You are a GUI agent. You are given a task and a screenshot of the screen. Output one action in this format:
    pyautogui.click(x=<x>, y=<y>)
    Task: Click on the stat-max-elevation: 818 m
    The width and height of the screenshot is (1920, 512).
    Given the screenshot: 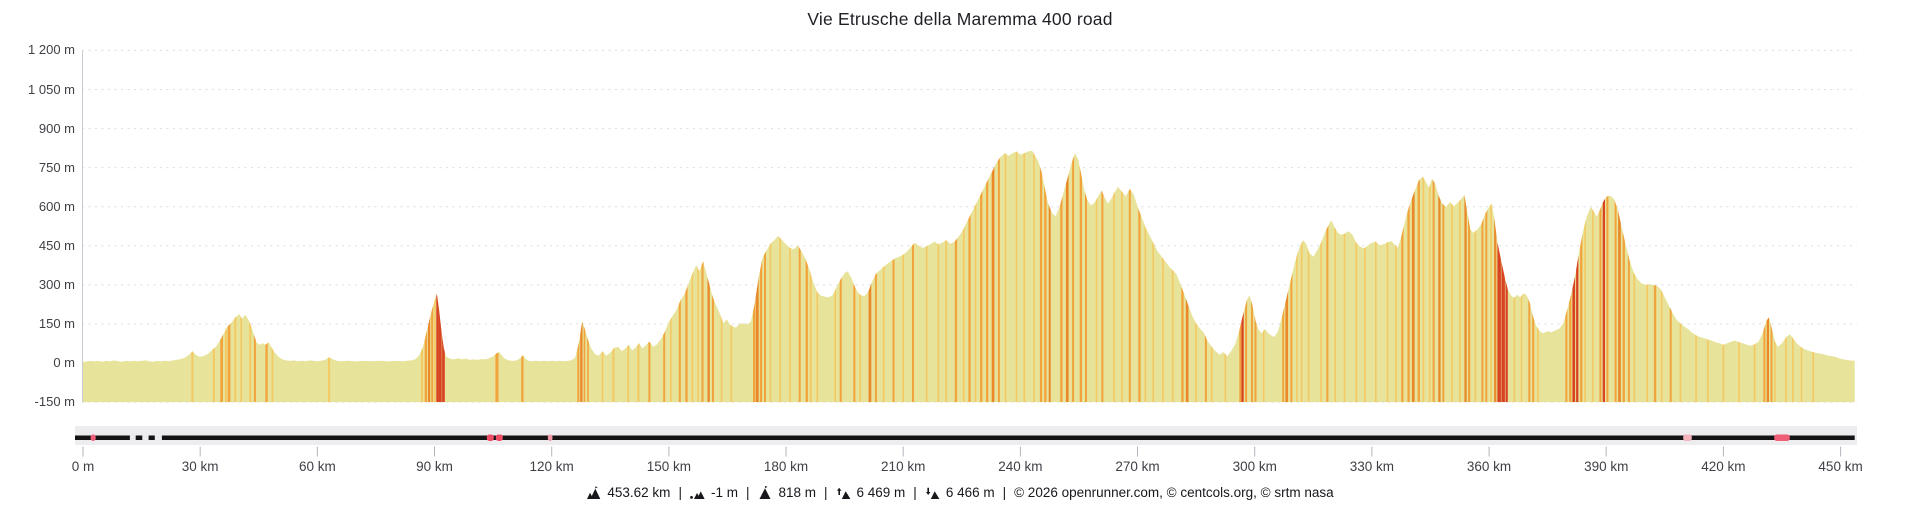 What is the action you would take?
    pyautogui.click(x=786, y=492)
    